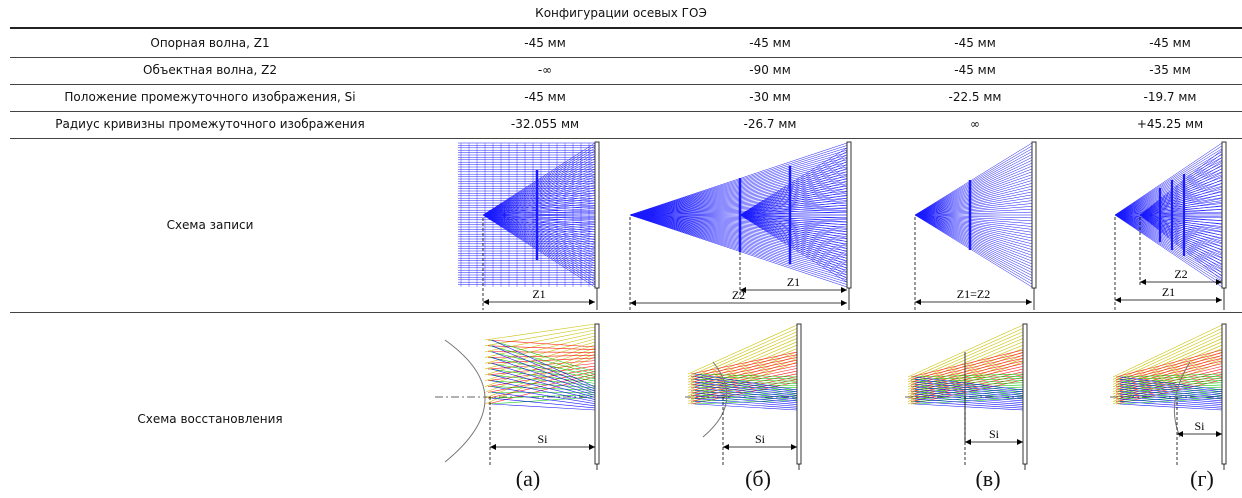 This screenshot has height=498, width=1242. I want to click on dim-z2-label: Z2, so click(738, 295).